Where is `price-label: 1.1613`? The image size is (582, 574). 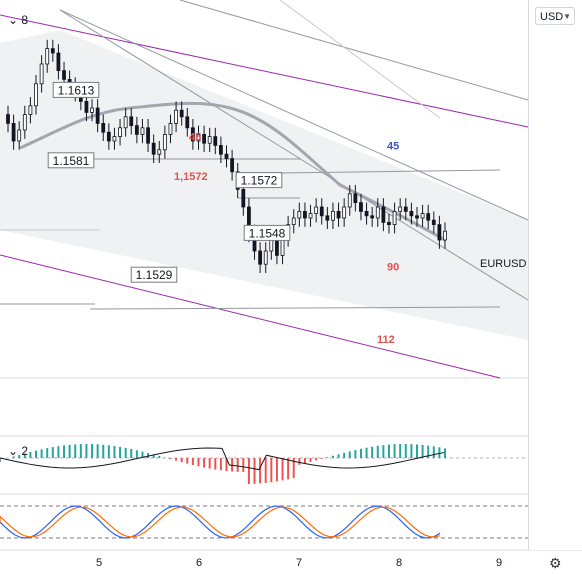
price-label: 1.1613 is located at coordinates (76, 90).